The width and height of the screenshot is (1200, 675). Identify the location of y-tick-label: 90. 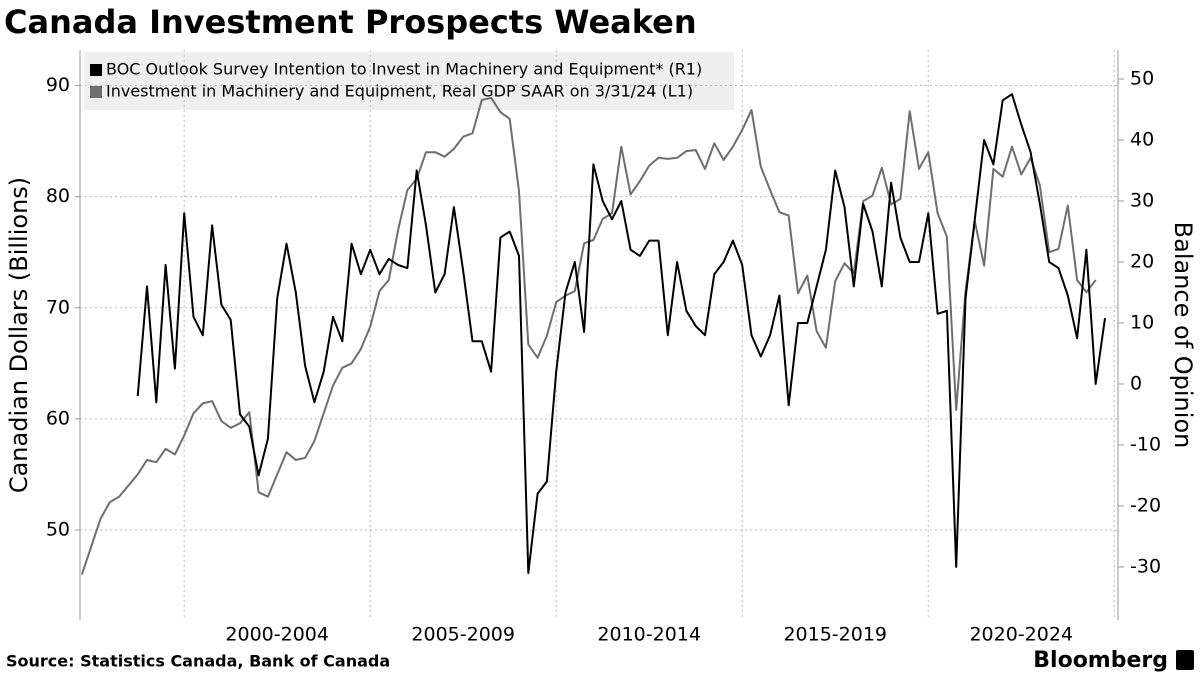
(58, 85).